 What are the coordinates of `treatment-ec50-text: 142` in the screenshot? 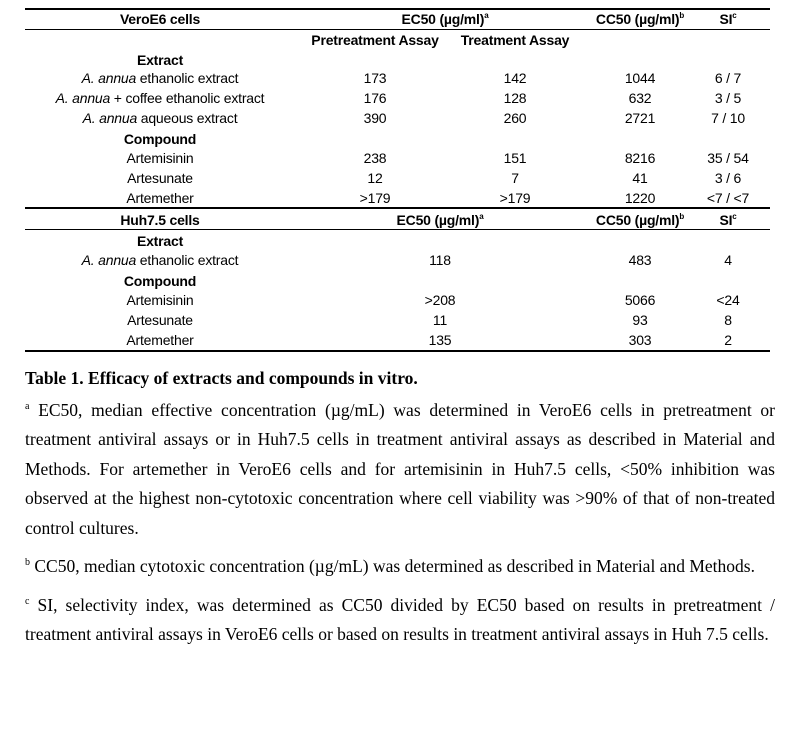 It's located at (515, 78).